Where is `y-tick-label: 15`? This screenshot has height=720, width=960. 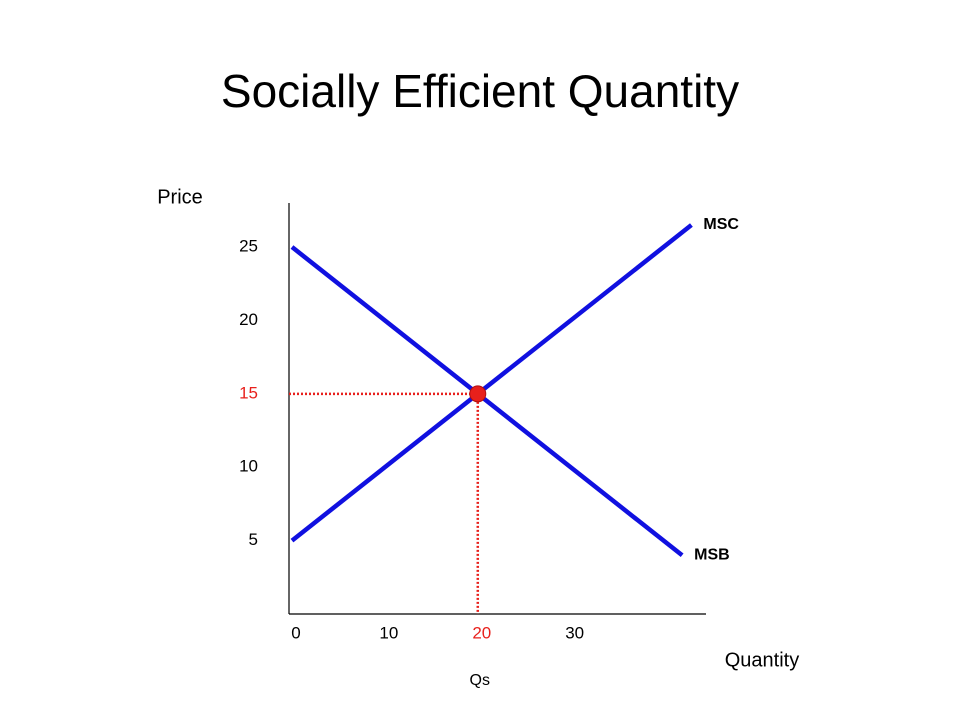
y-tick-label: 15 is located at coordinates (248, 392).